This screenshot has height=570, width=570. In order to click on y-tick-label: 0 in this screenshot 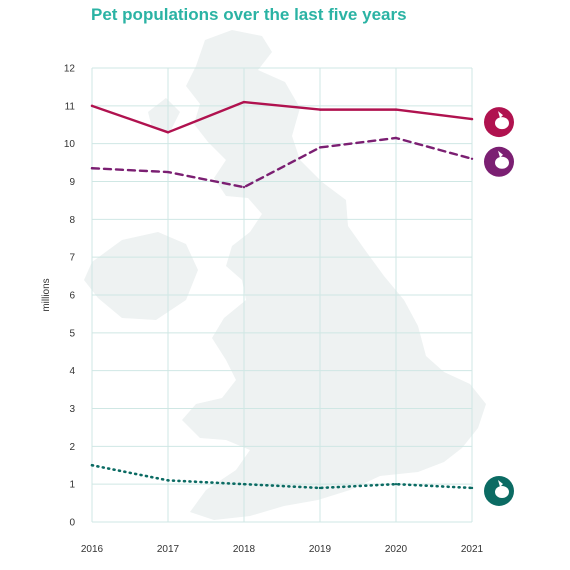, I will do `click(72, 523)`.